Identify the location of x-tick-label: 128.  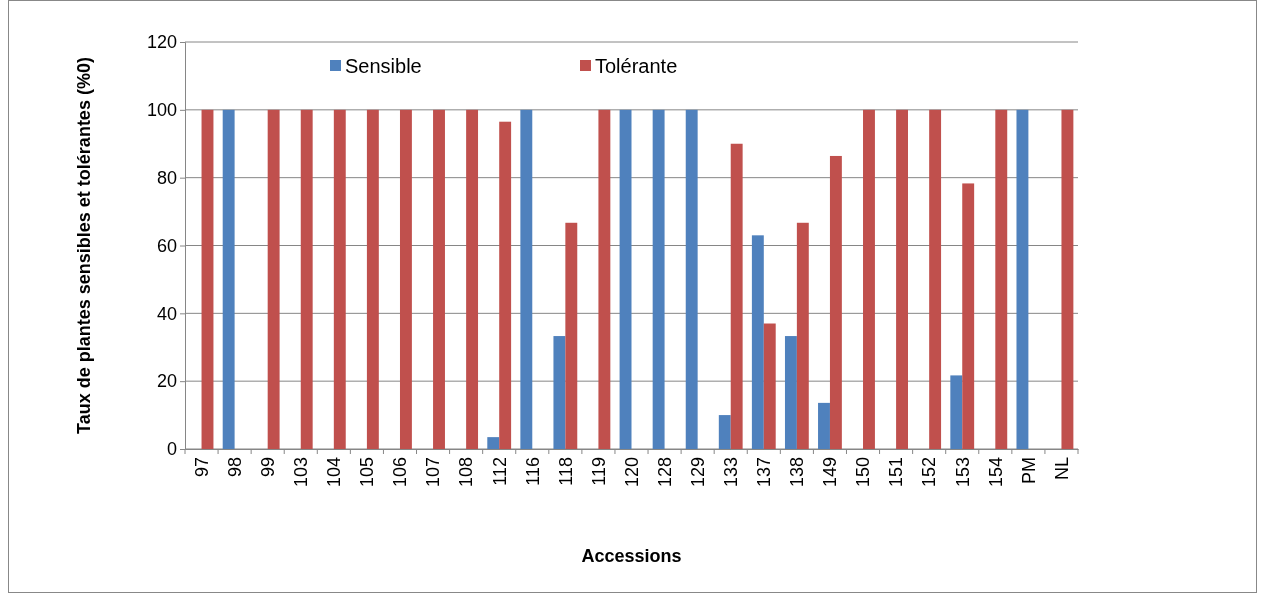
(664, 472).